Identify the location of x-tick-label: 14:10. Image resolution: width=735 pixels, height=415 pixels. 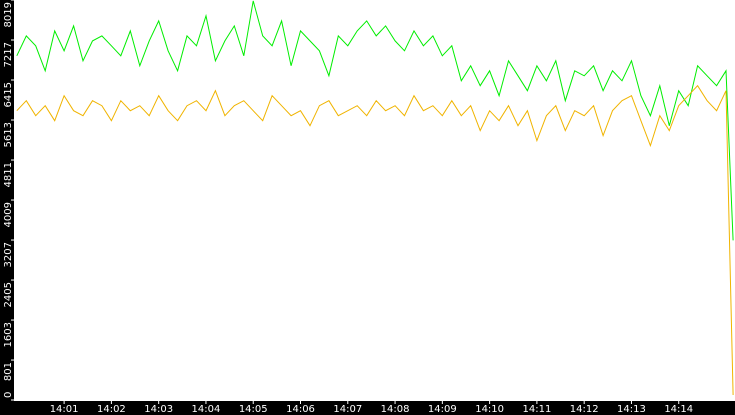
(489, 409).